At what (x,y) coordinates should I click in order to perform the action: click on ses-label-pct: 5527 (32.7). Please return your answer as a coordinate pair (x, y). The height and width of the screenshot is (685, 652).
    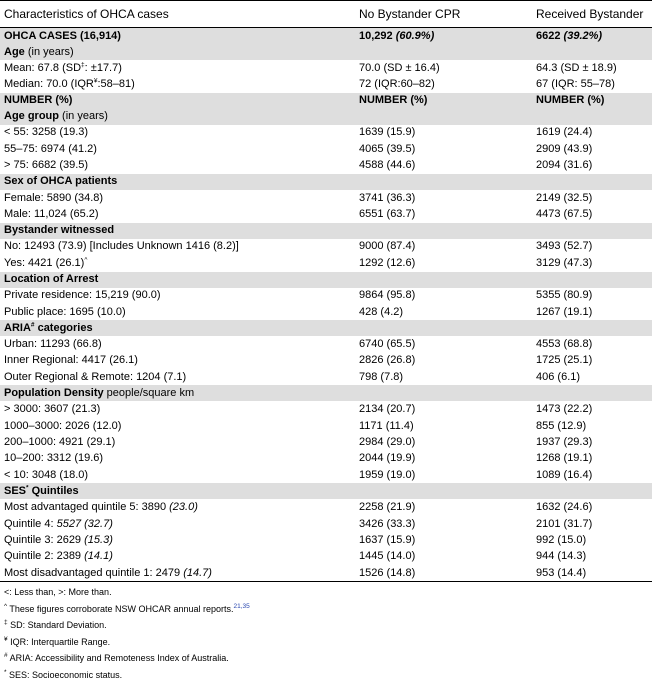
    Looking at the image, I should click on (84, 523).